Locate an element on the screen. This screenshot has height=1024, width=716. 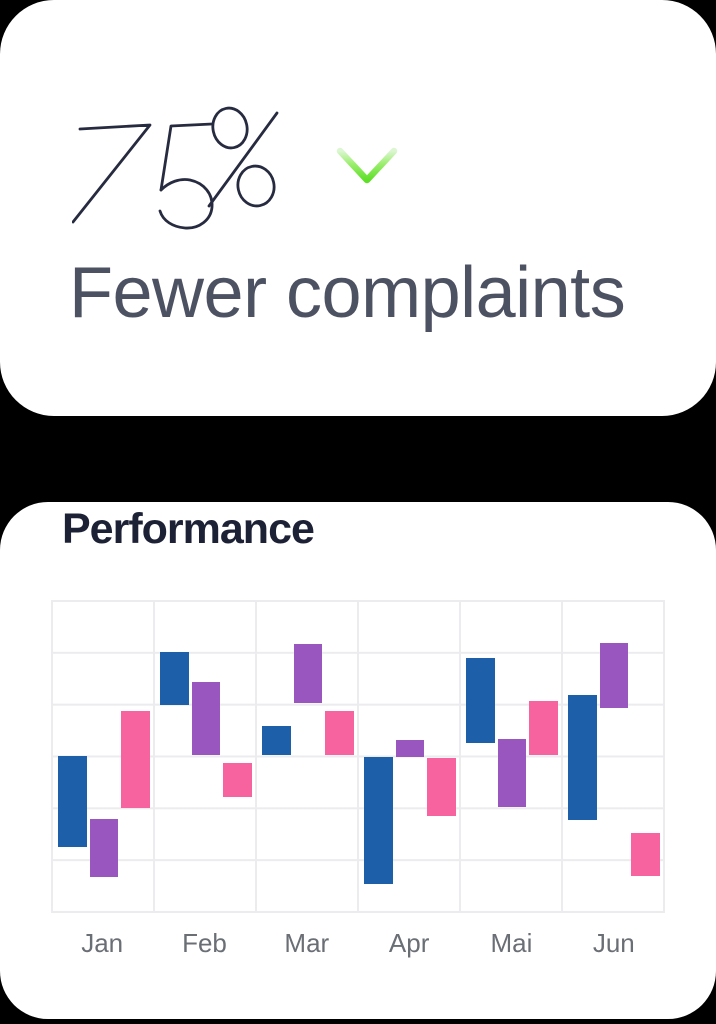
stat-value-glyphs is located at coordinates (175, 168).